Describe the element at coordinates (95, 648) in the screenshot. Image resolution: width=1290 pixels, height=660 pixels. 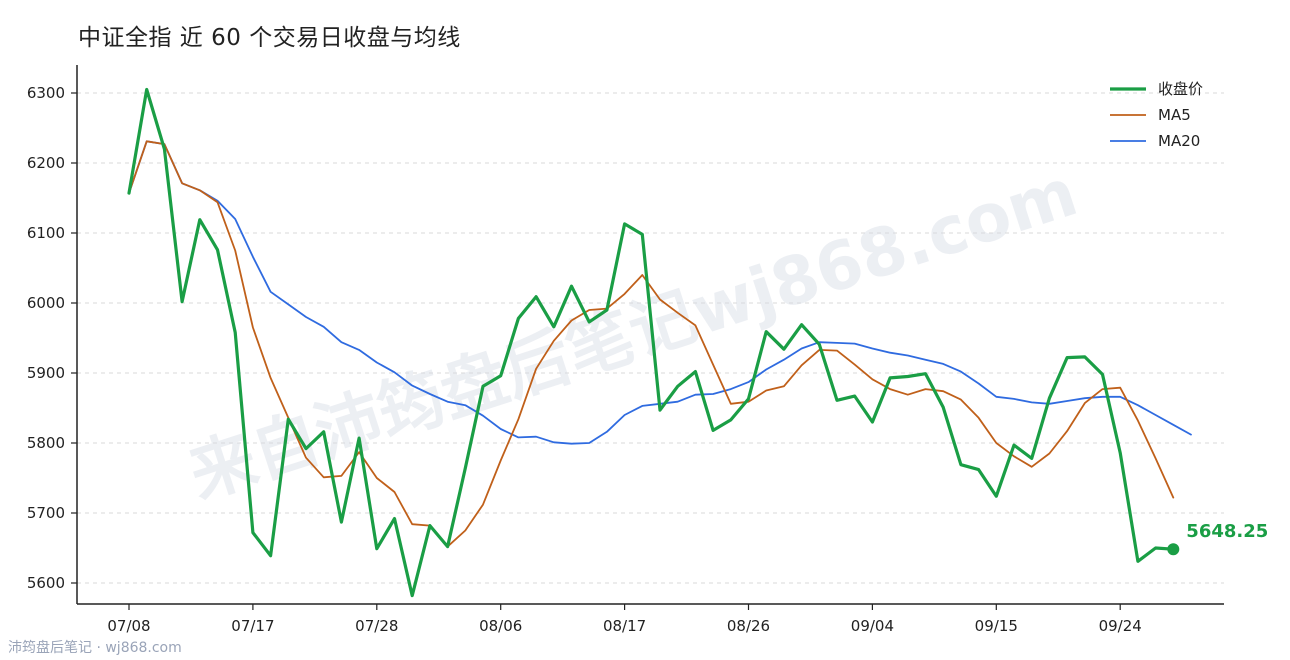
I see `footer-credit: 沛筠盘后笔记 · wj868.com` at that location.